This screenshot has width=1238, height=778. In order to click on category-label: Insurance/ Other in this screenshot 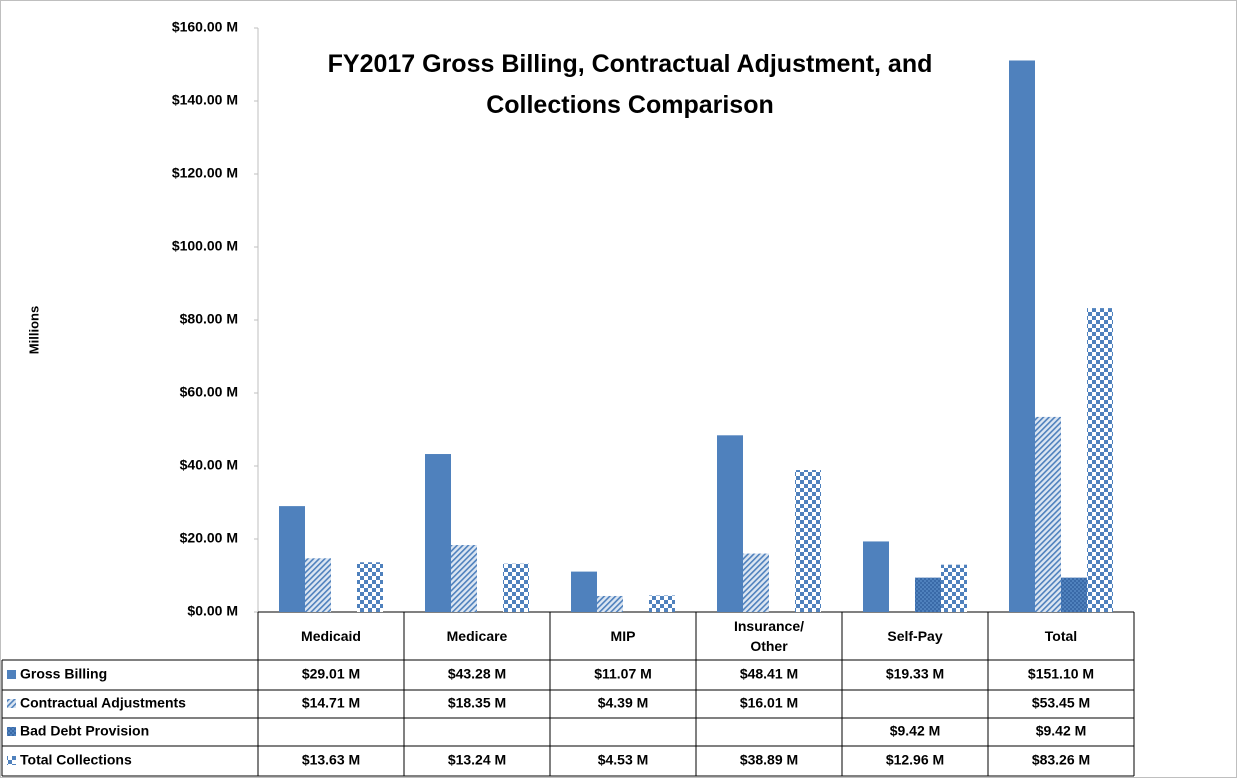, I will do `click(769, 636)`.